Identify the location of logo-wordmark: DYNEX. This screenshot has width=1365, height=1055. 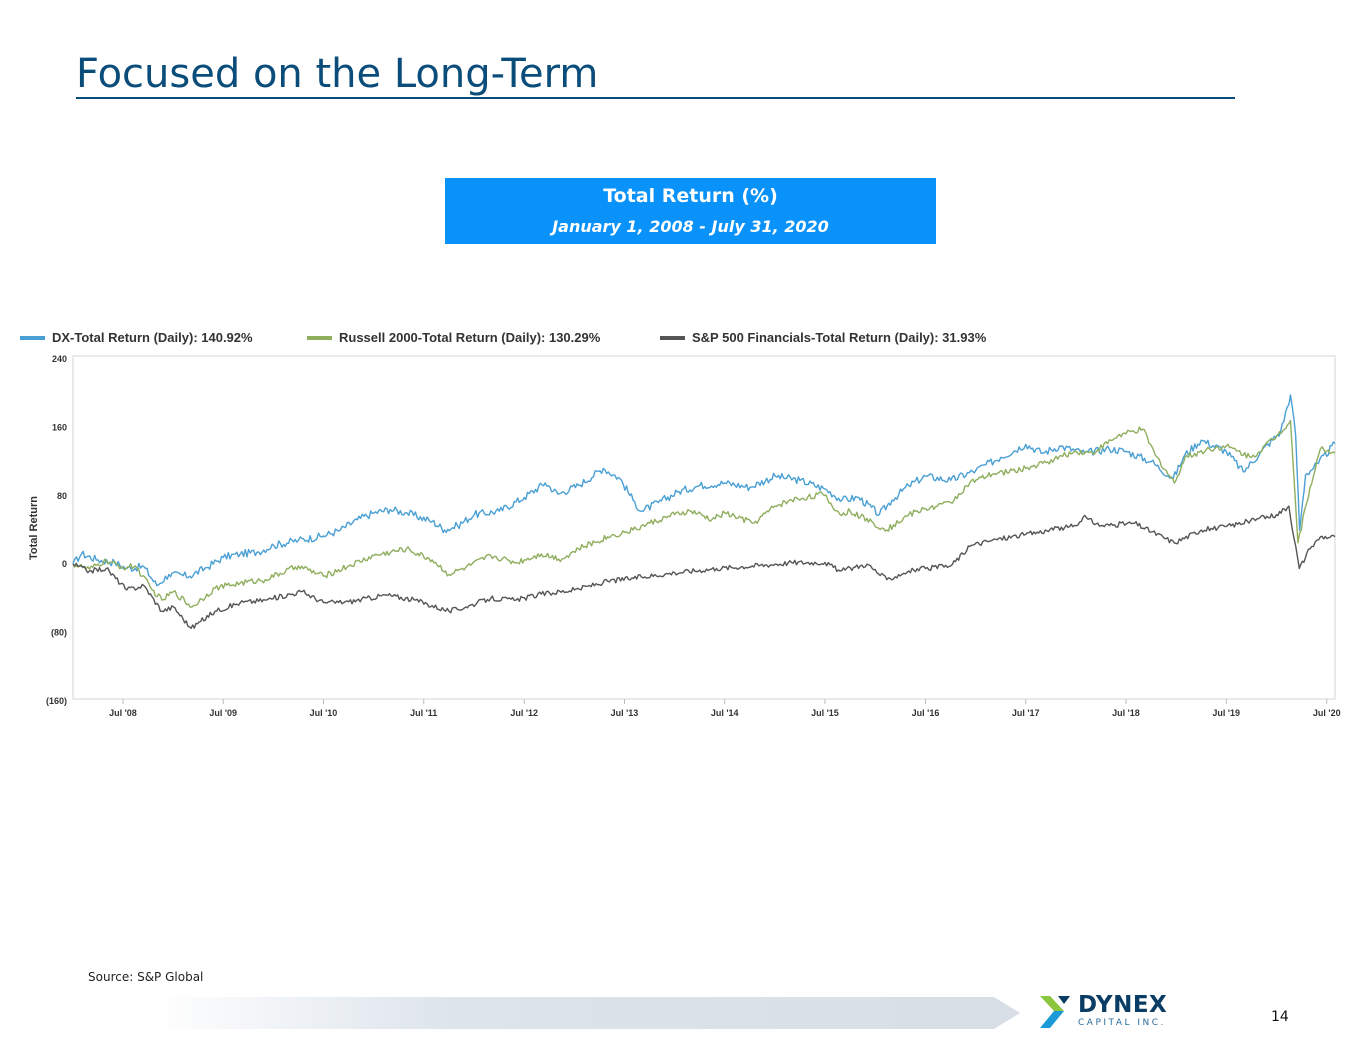
(1123, 1005).